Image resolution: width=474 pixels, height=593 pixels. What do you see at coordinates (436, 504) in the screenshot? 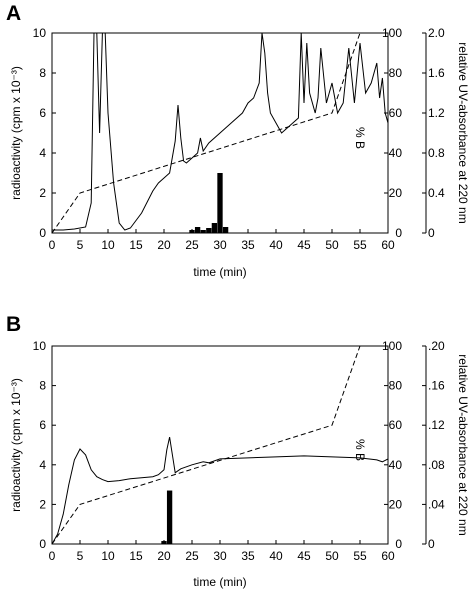
I see `y3-tick-label: .04` at bounding box center [436, 504].